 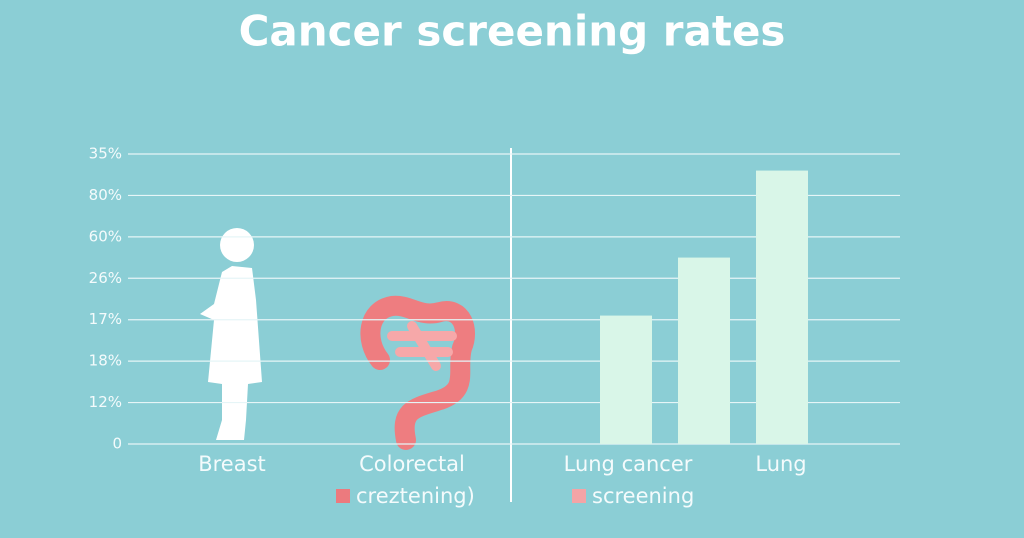 I want to click on x-tick-label: Lung, so click(x=780, y=464).